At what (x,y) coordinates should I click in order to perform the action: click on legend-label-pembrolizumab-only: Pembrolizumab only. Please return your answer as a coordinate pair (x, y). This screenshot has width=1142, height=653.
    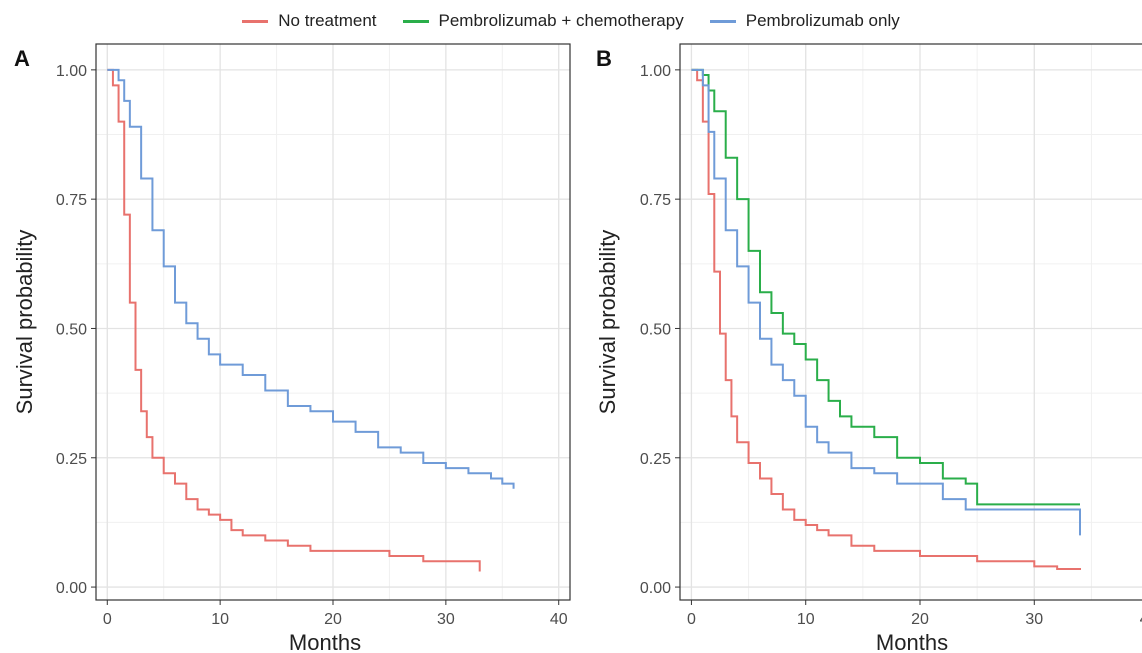
    Looking at the image, I should click on (822, 20).